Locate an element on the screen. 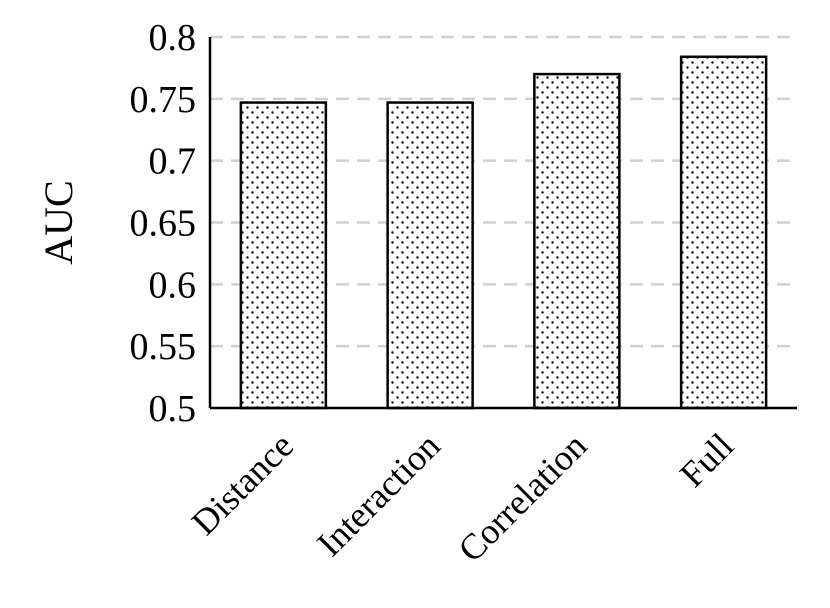 This screenshot has width=830, height=608. y-tick-label: 0.65 is located at coordinates (163, 224).